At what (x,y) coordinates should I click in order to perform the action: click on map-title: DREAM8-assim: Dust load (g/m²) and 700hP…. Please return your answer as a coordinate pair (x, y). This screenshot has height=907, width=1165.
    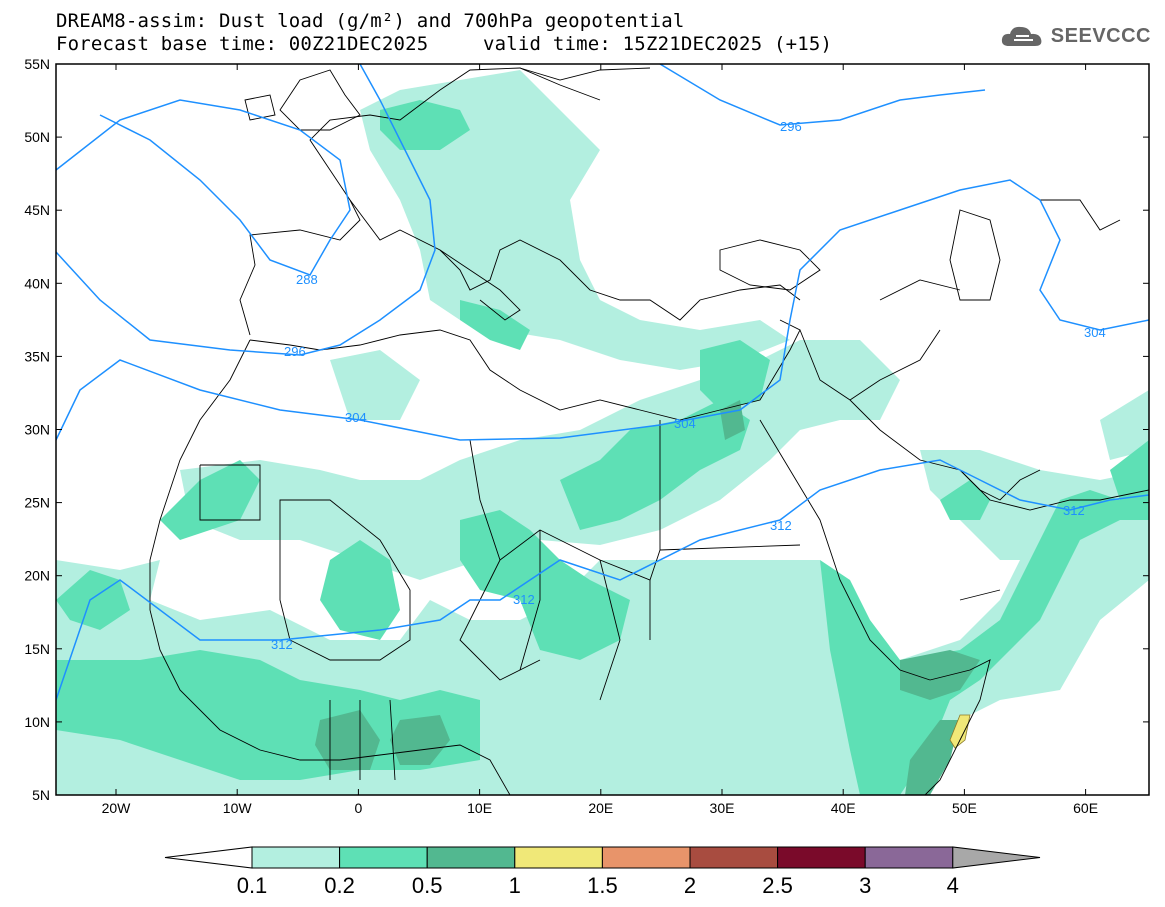
    Looking at the image, I should click on (370, 21).